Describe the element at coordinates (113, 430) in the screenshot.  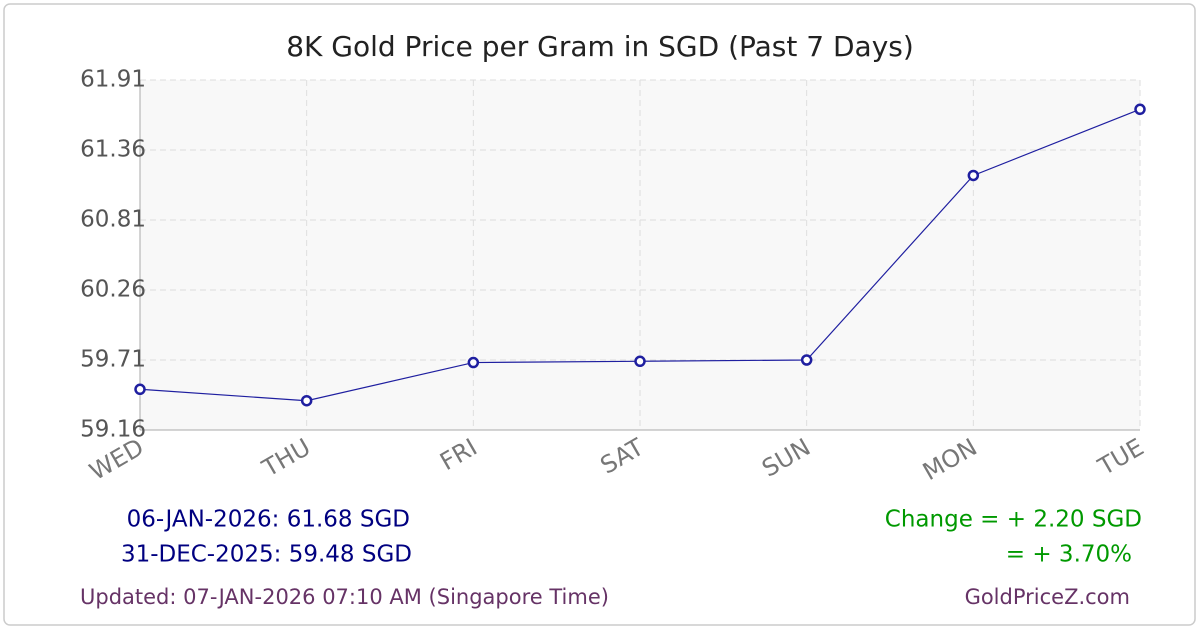
I see `y-tick-label: 59.16` at that location.